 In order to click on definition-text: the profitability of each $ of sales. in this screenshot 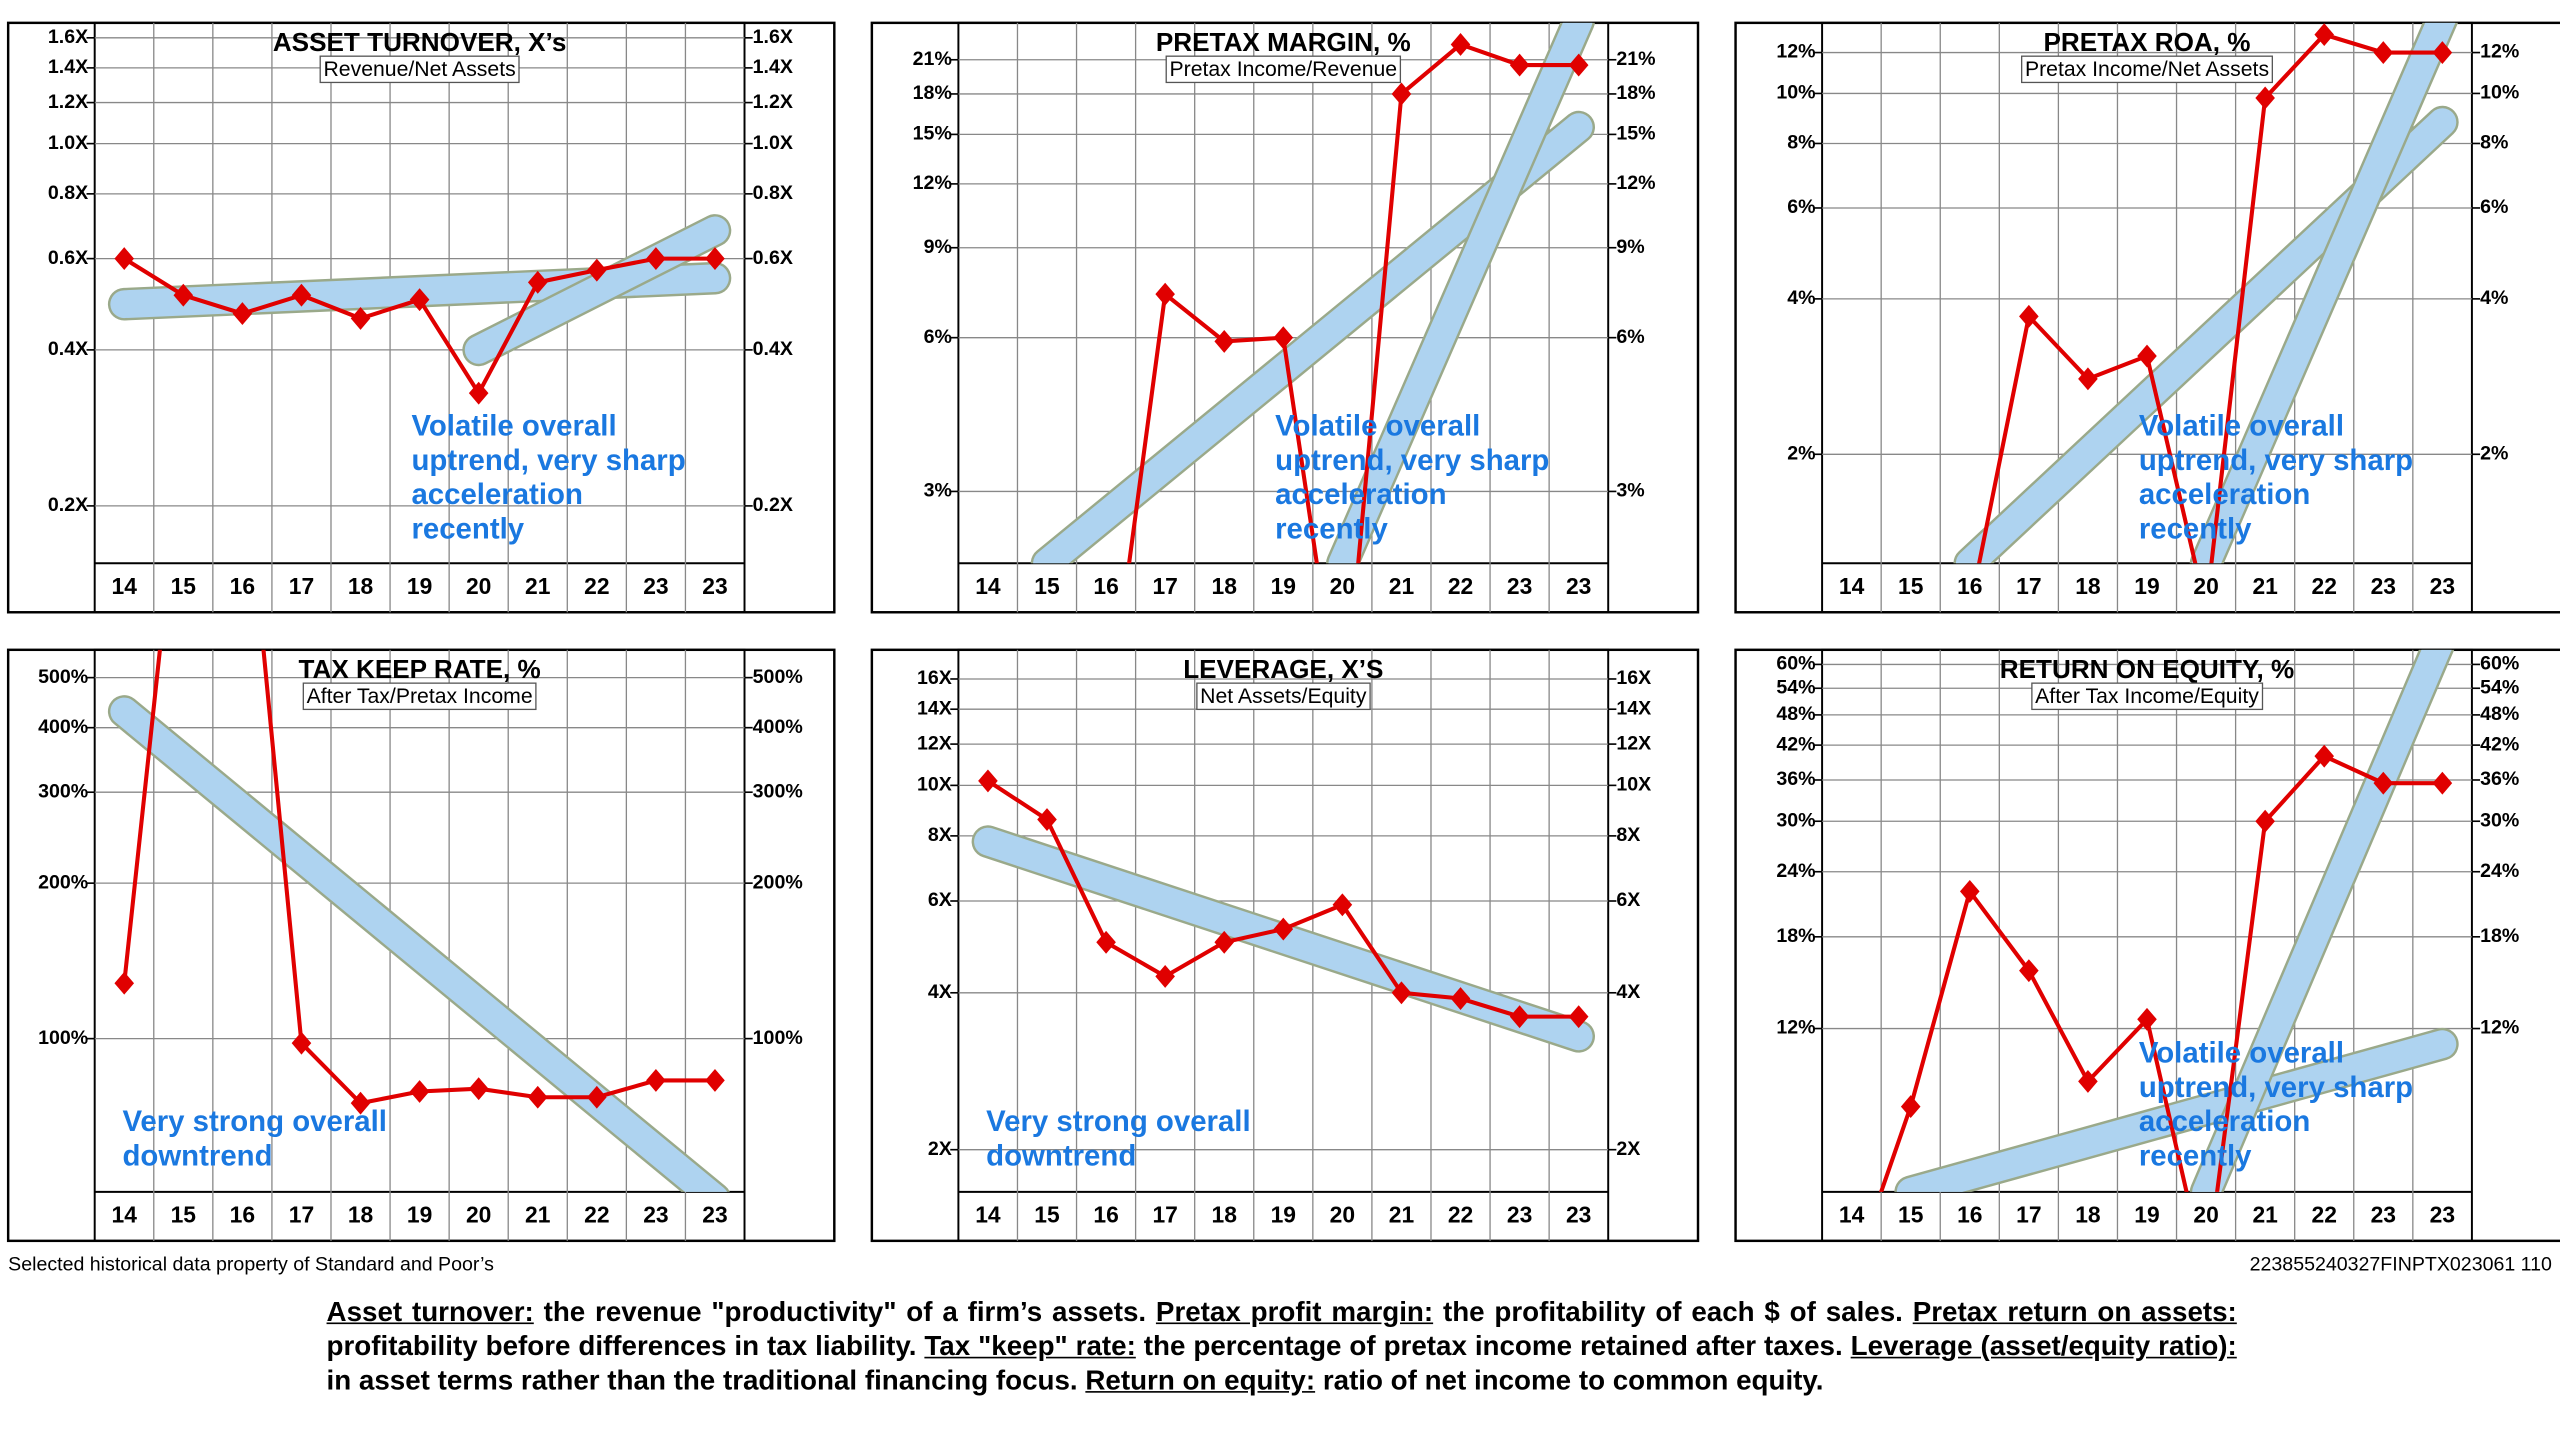, I will do `click(1673, 1312)`.